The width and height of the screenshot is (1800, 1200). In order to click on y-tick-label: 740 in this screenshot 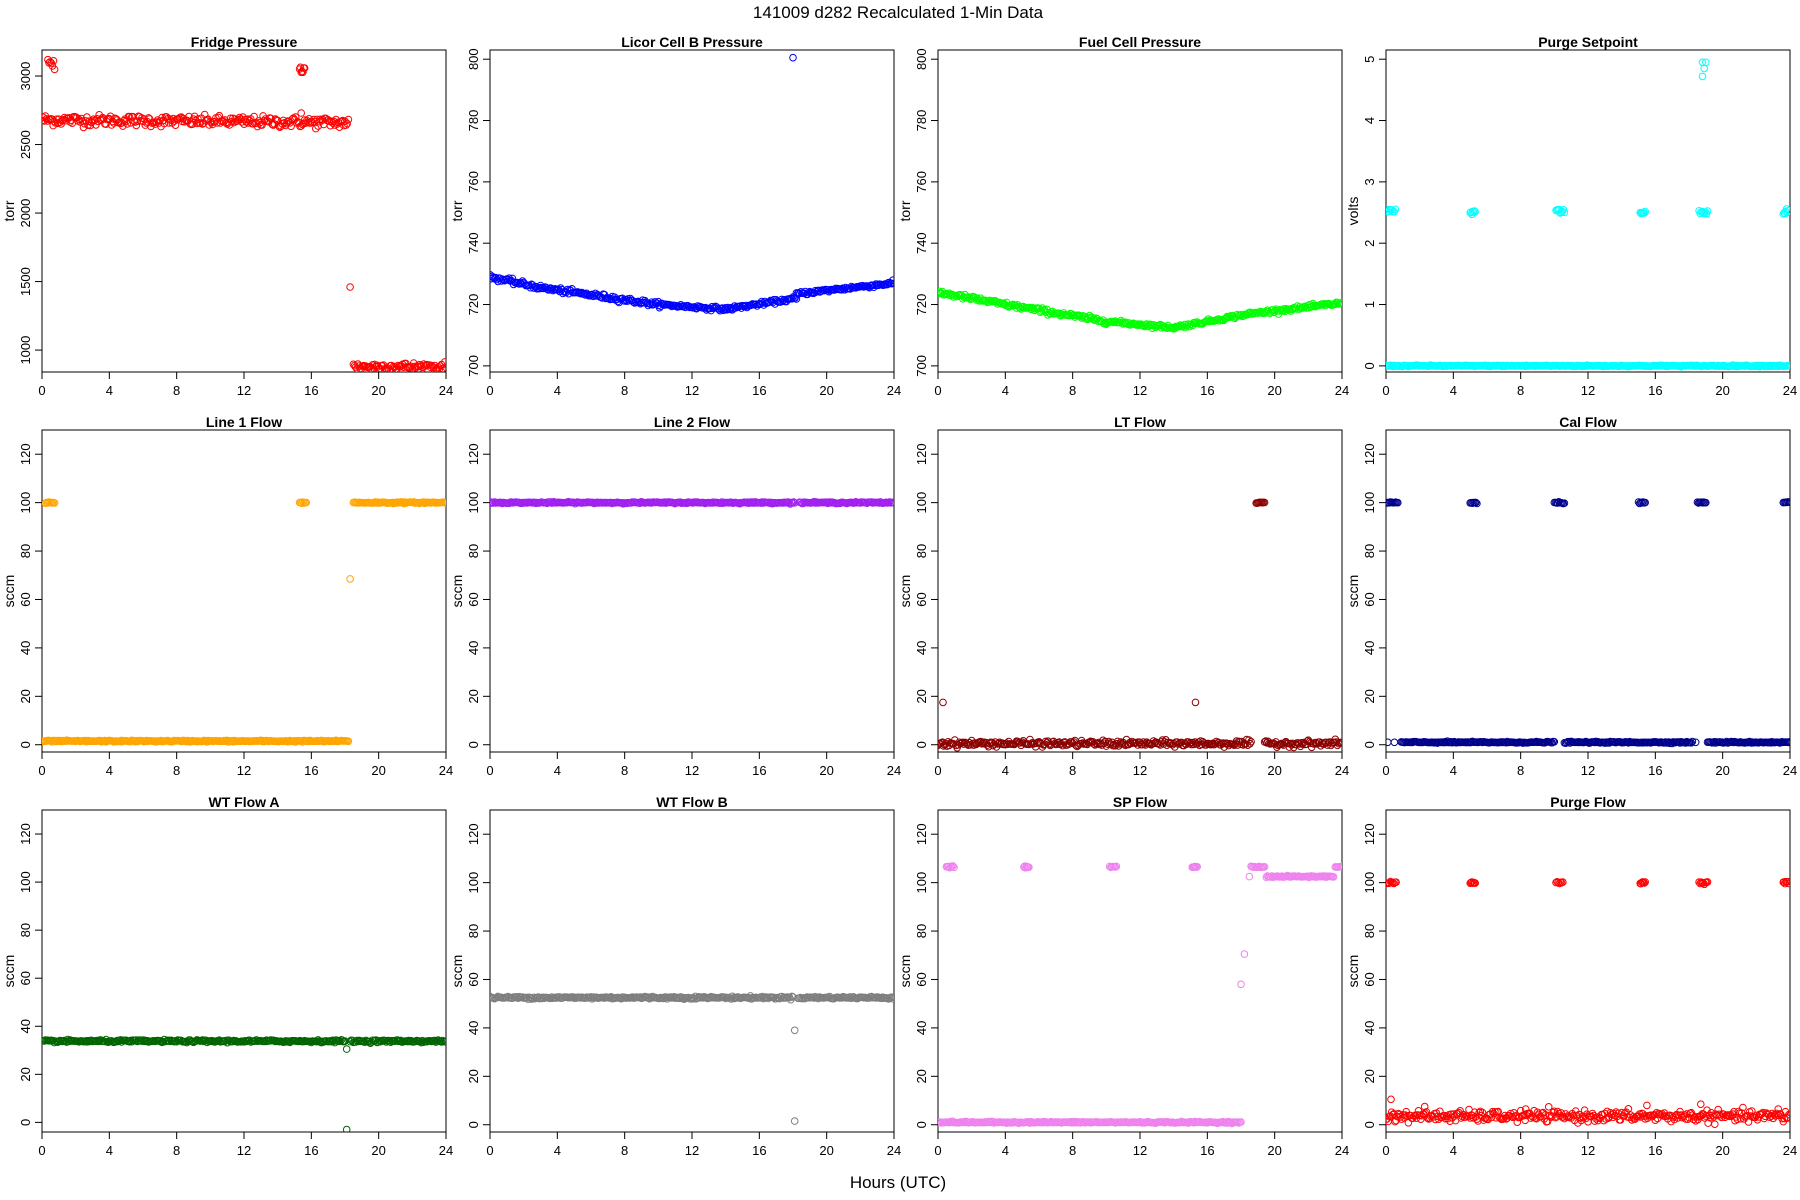, I will do `click(921, 243)`.